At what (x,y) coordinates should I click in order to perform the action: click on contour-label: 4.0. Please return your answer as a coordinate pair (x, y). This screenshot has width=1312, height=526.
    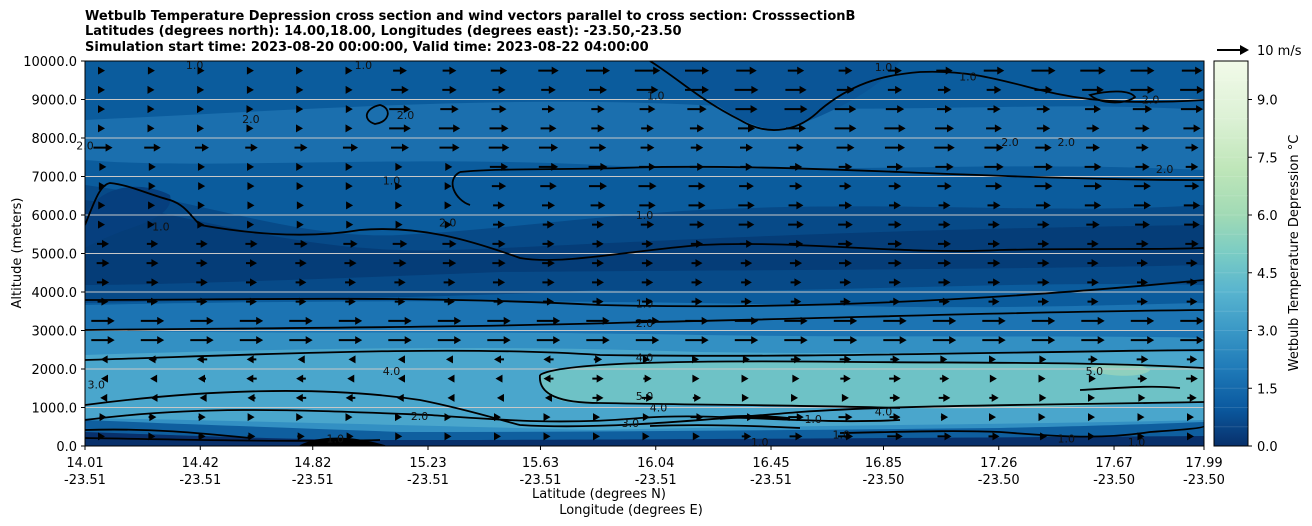
    Looking at the image, I should click on (659, 408).